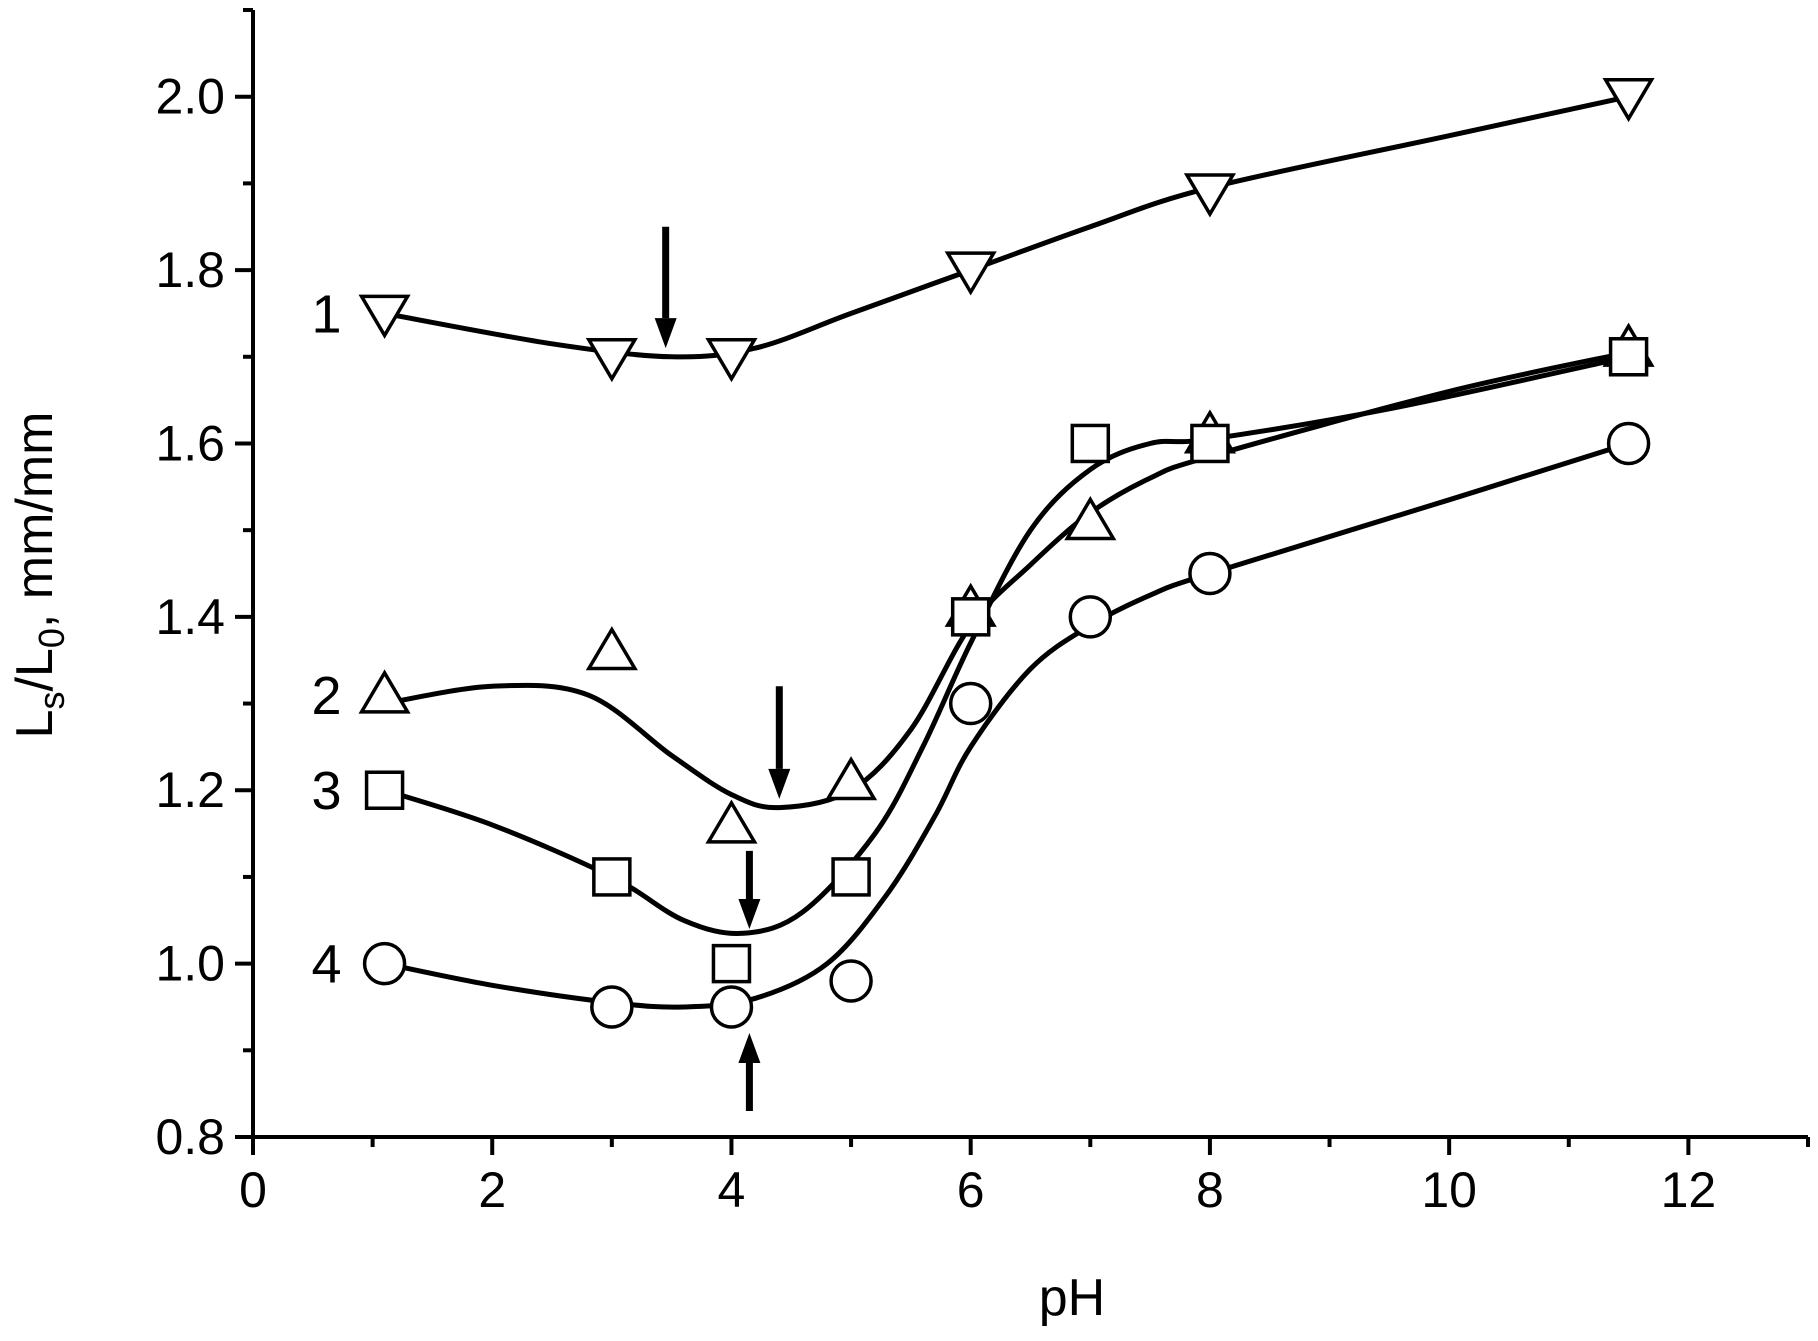 The image size is (1818, 1341). Describe the element at coordinates (190, 790) in the screenshot. I see `y-tick-label: 1.2` at that location.